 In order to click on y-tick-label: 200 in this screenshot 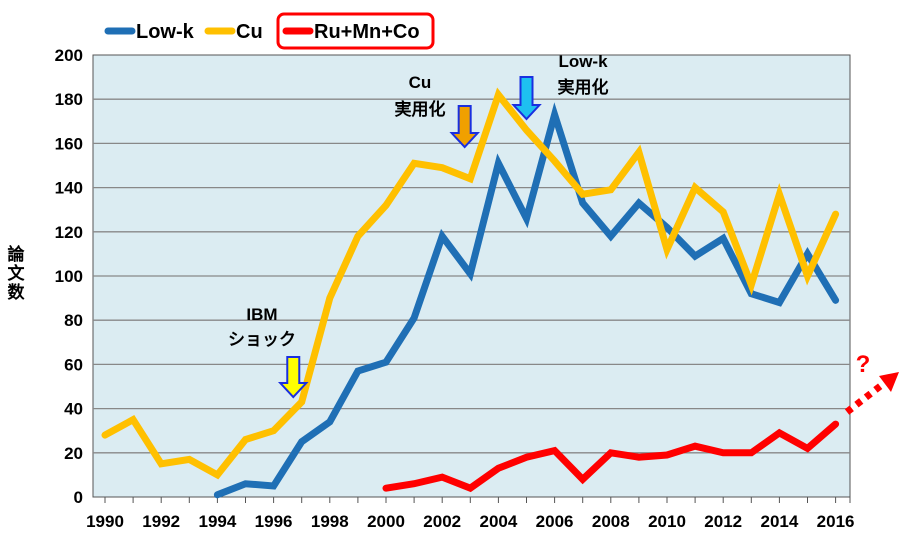, I will do `click(69, 55)`.